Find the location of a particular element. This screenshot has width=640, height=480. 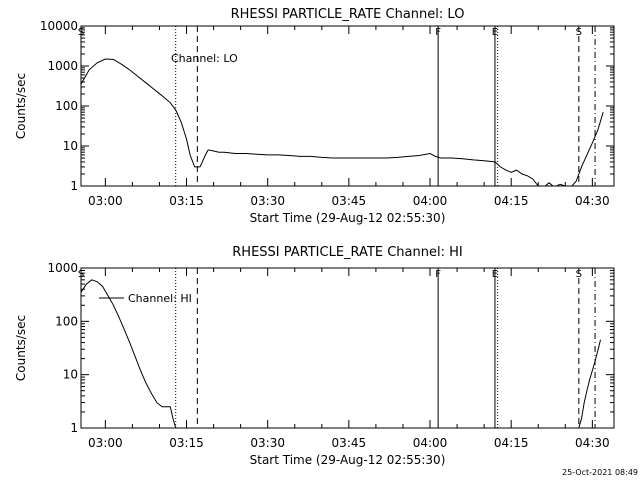

footer-timestamp: 25-Oct-2021 08:49 is located at coordinates (600, 472).